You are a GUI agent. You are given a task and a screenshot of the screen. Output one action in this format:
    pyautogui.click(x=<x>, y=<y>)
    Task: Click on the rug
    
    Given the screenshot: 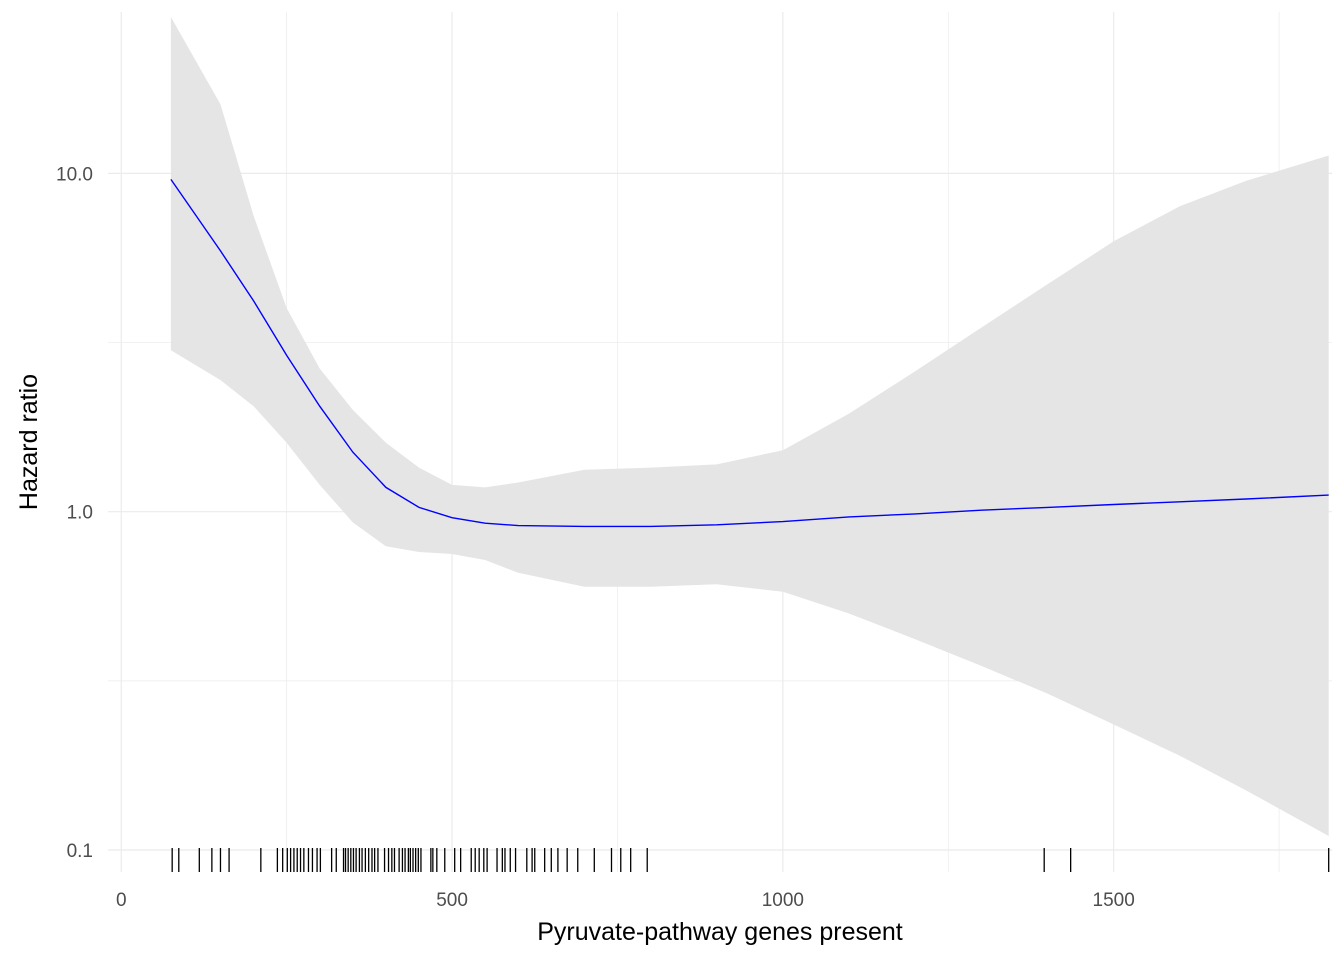 What is the action you would take?
    pyautogui.click(x=750, y=860)
    